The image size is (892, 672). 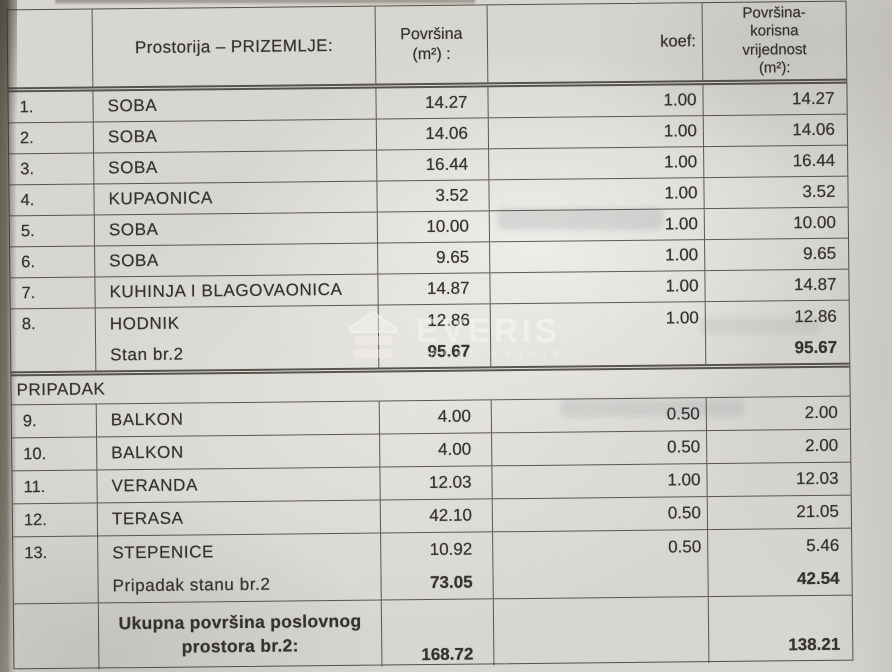 What do you see at coordinates (437, 549) in the screenshot?
I see `cell-area: 10.92` at bounding box center [437, 549].